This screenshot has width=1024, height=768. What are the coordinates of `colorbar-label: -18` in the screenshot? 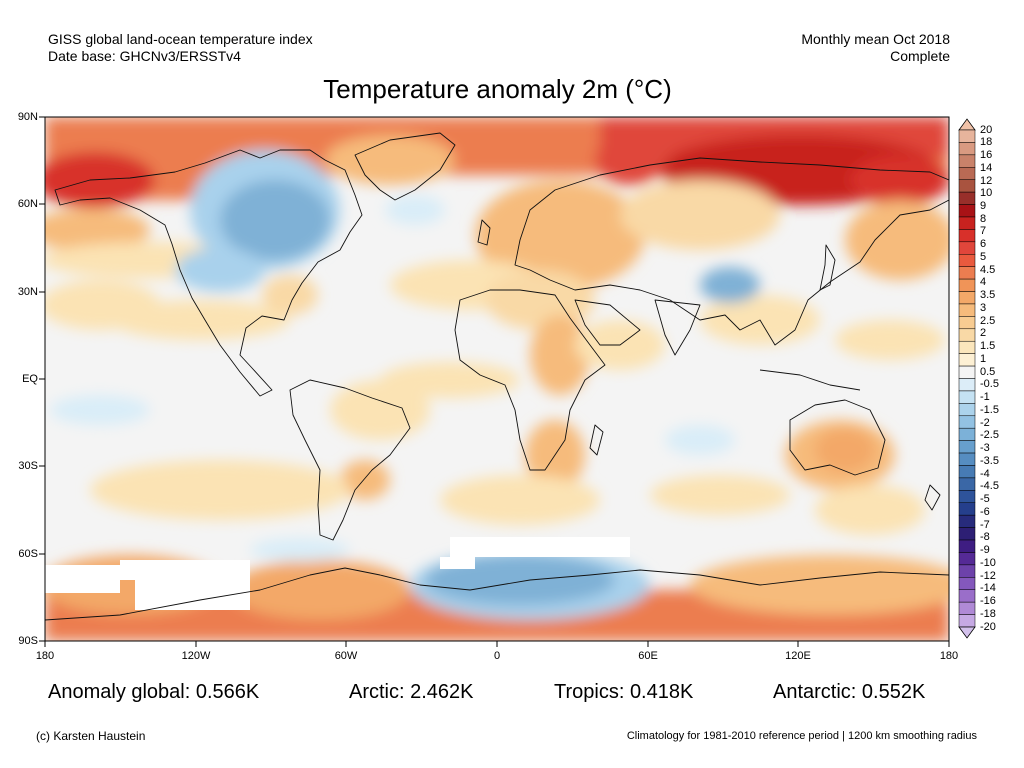 It's located at (988, 613).